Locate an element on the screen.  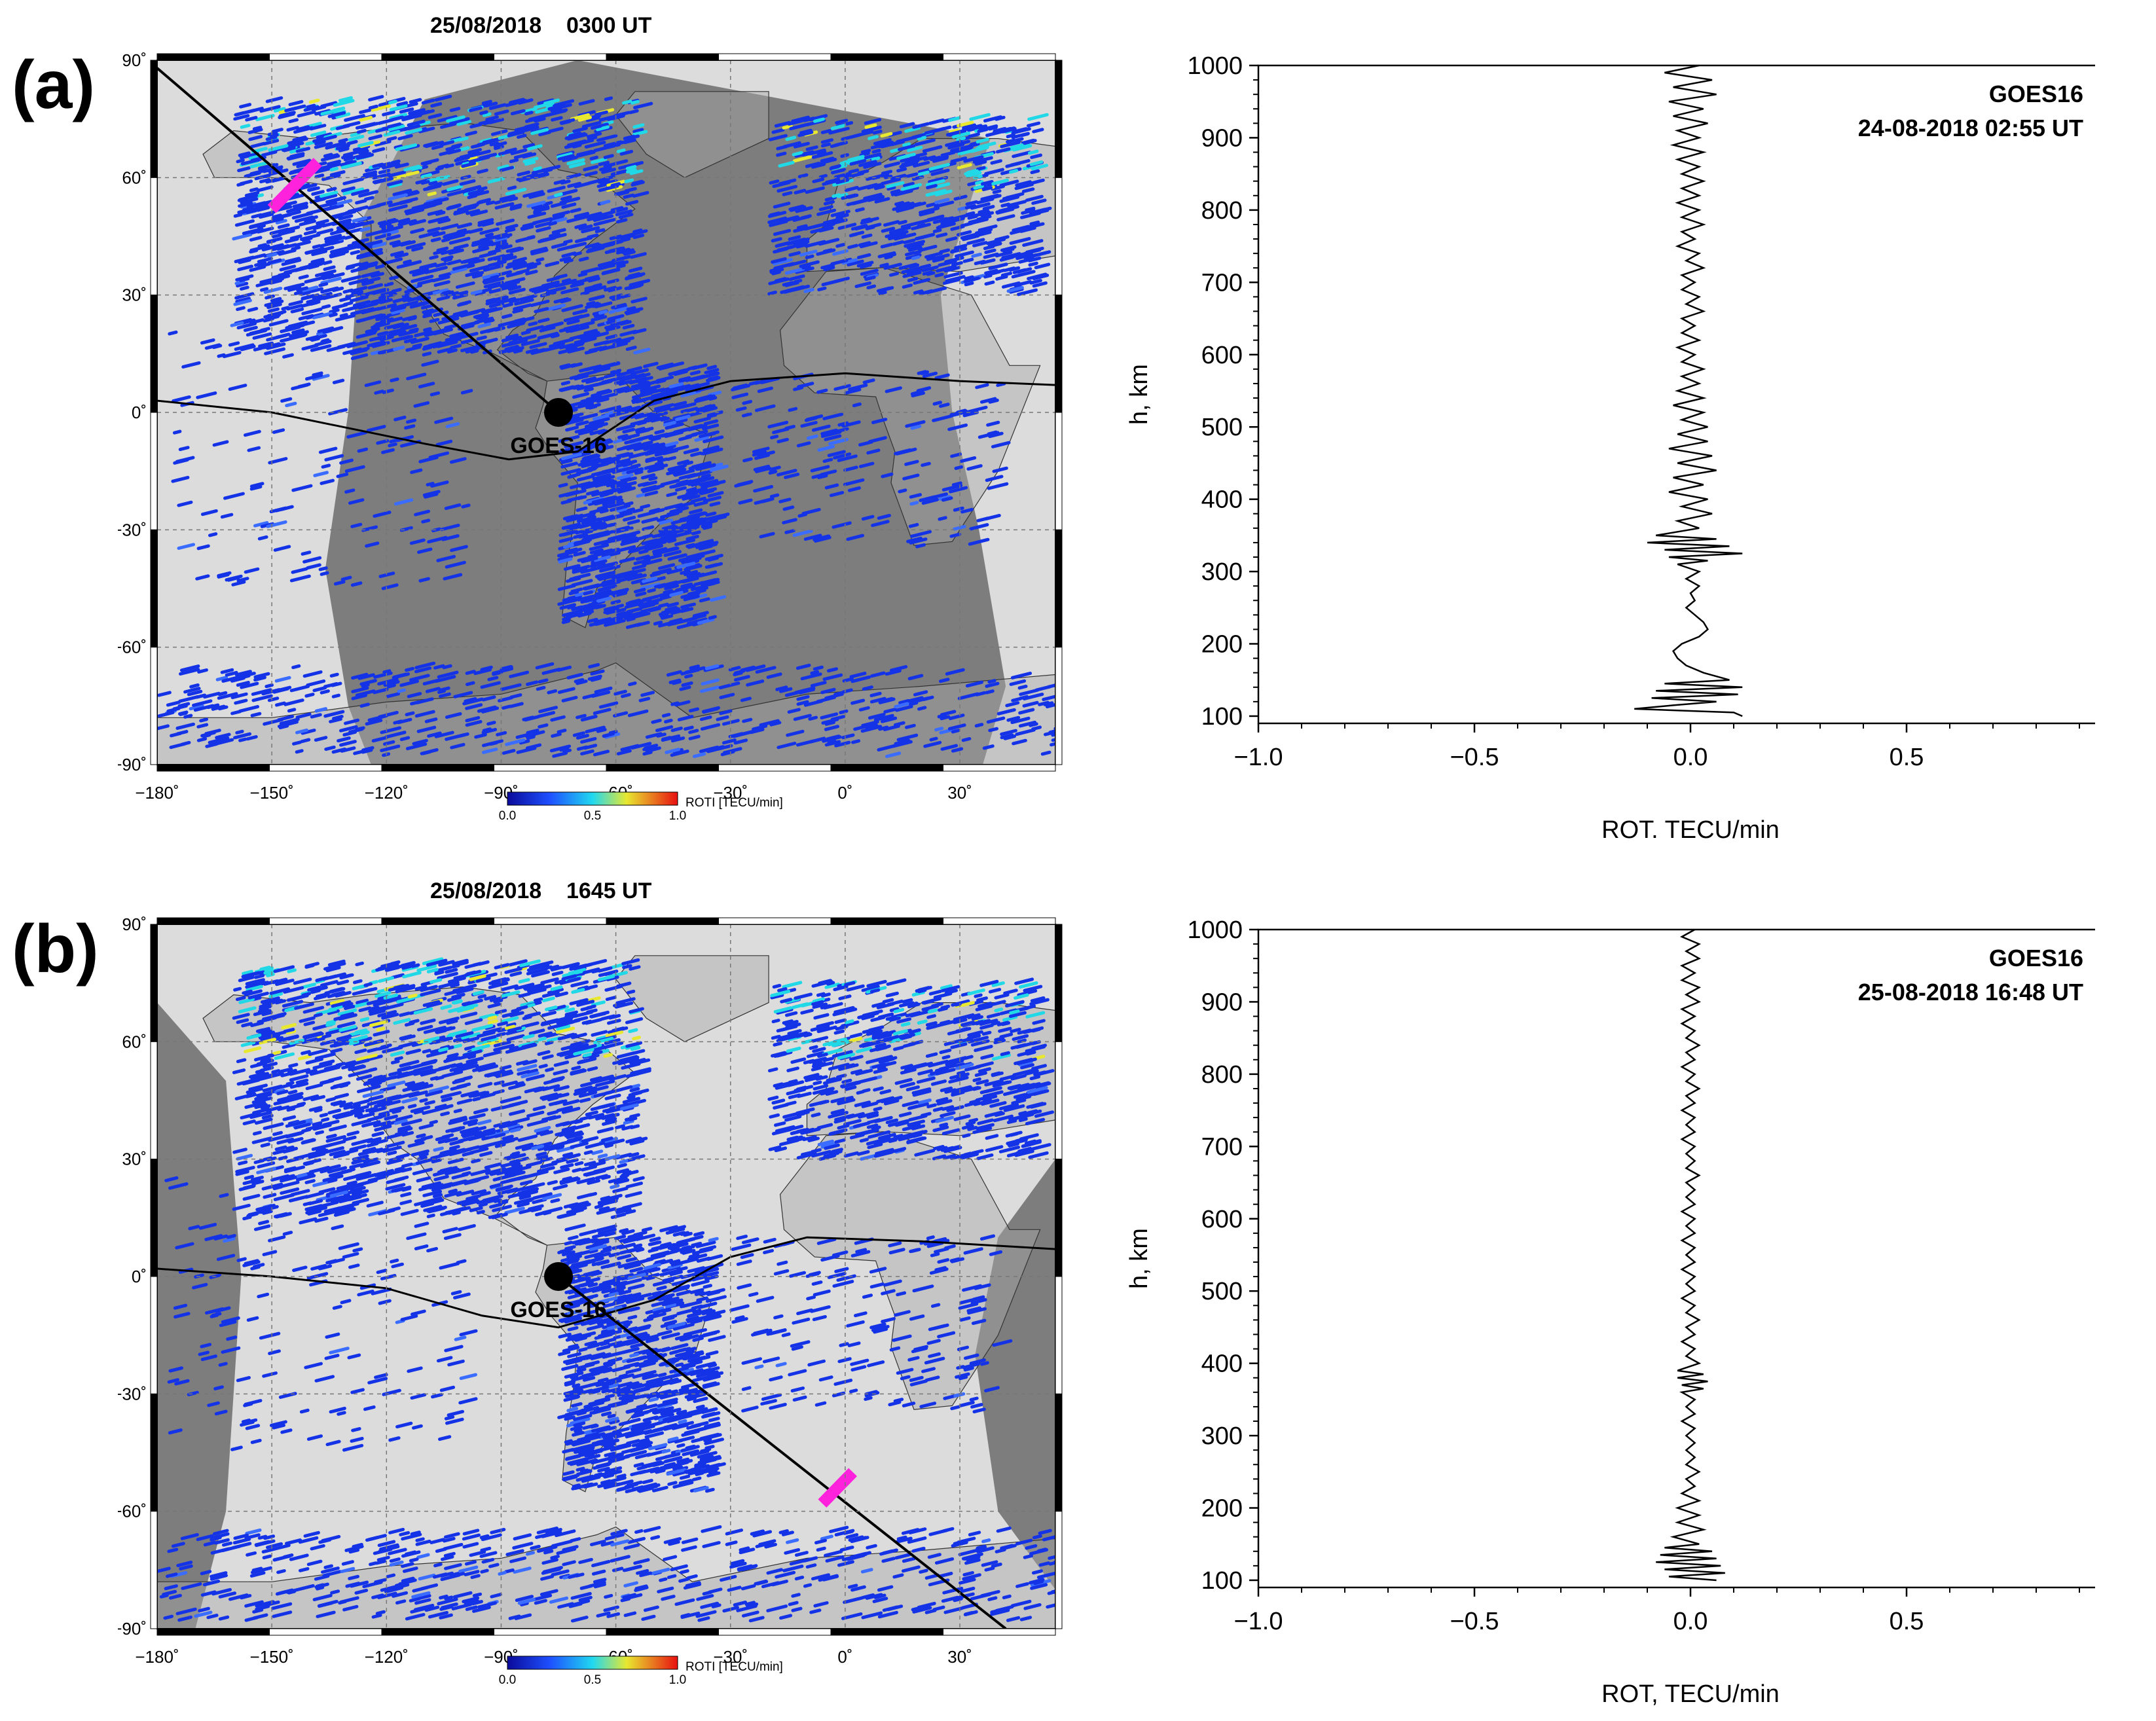
lat-tick-label: 60˚ is located at coordinates (134, 177).